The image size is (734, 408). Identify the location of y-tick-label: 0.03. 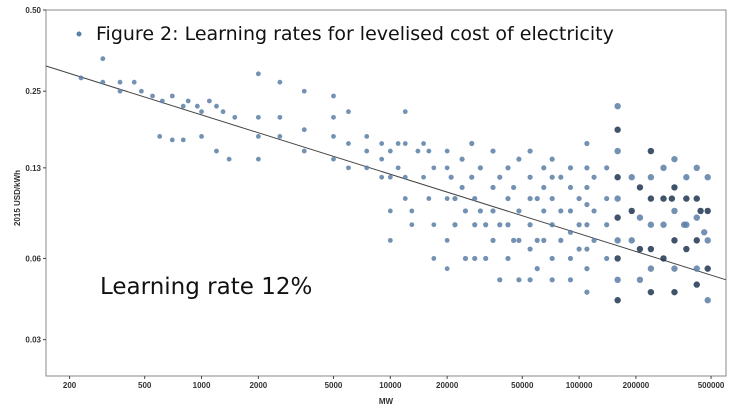
(33, 340).